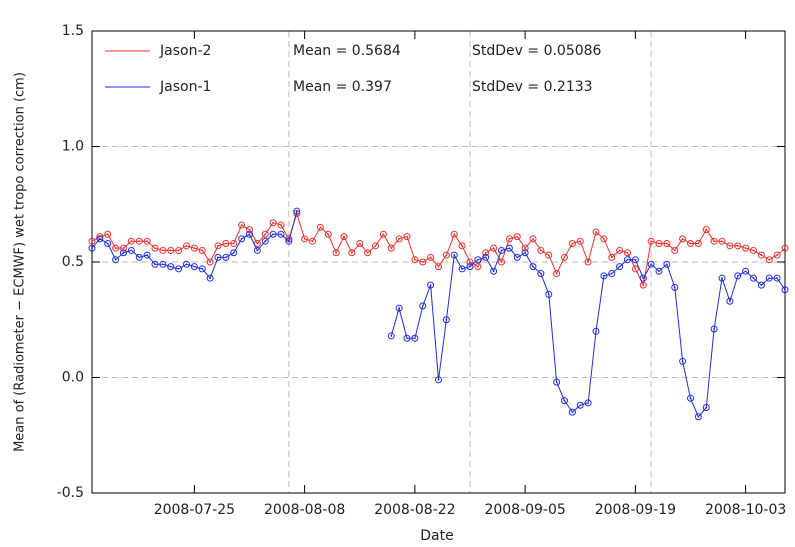 Image resolution: width=795 pixels, height=547 pixels. What do you see at coordinates (635, 510) in the screenshot?
I see `x-tick-label: 2008-09-19` at bounding box center [635, 510].